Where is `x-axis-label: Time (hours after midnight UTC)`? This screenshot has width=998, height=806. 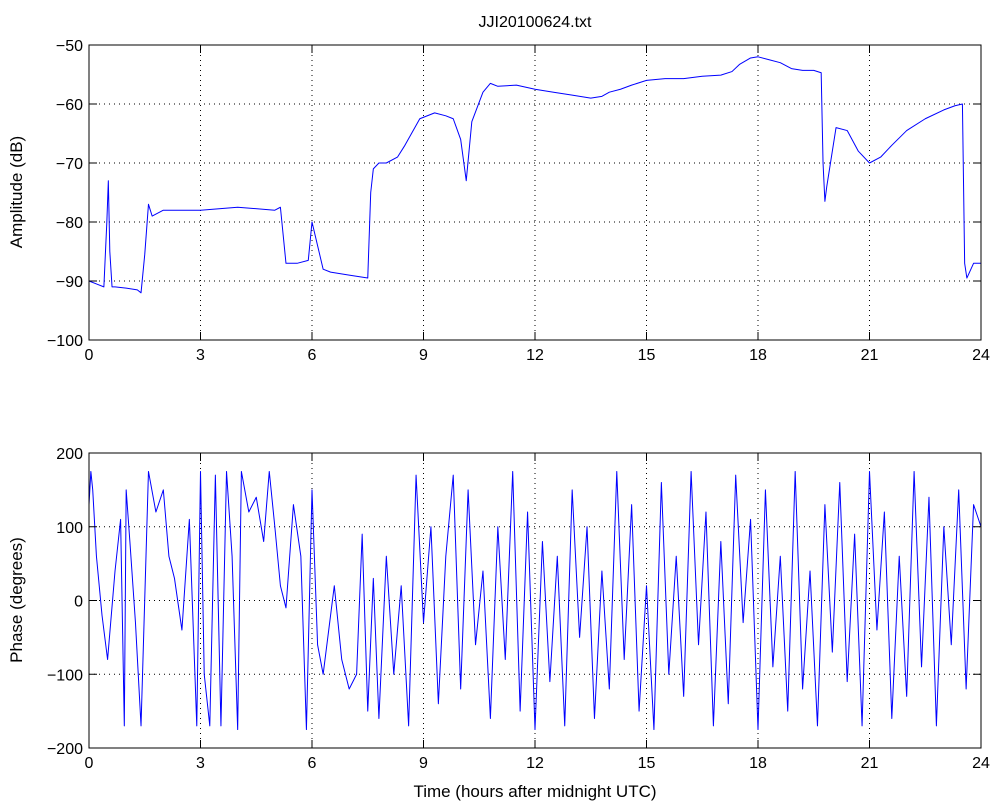
x-axis-label: Time (hours after midnight UTC) is located at coordinates (534, 791).